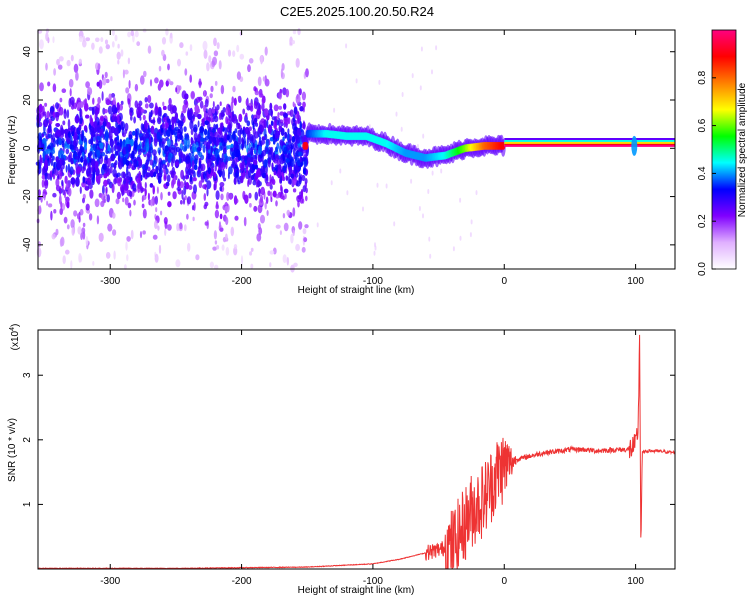 The width and height of the screenshot is (750, 600). Describe the element at coordinates (27, 196) in the screenshot. I see `y-tick-label: -20` at that location.